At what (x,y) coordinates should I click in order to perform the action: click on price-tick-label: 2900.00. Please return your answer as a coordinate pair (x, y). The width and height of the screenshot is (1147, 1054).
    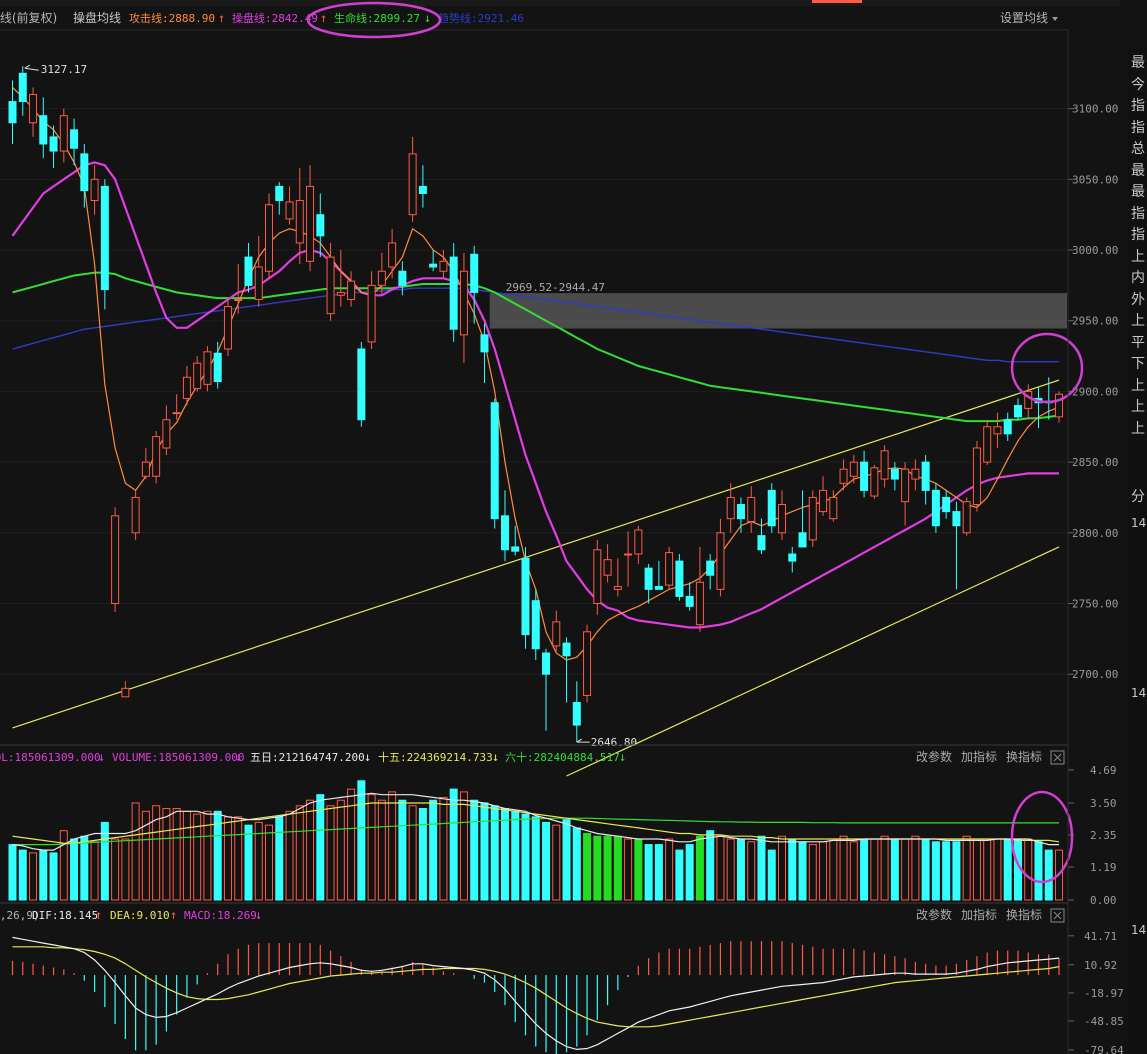
    Looking at the image, I should click on (1095, 391).